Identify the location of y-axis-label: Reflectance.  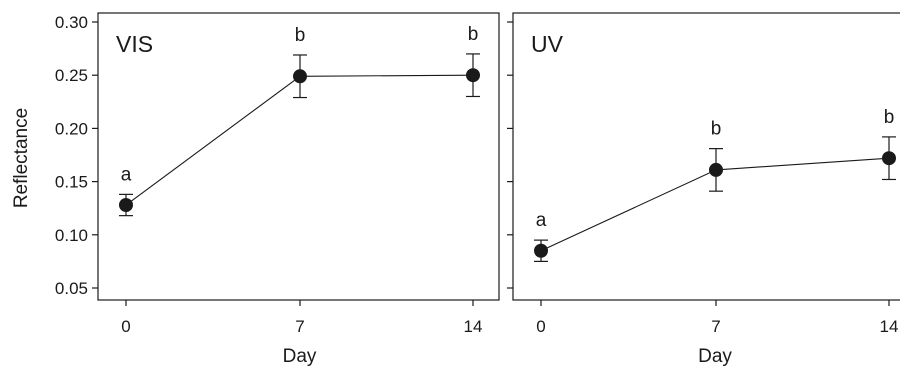
(21, 158).